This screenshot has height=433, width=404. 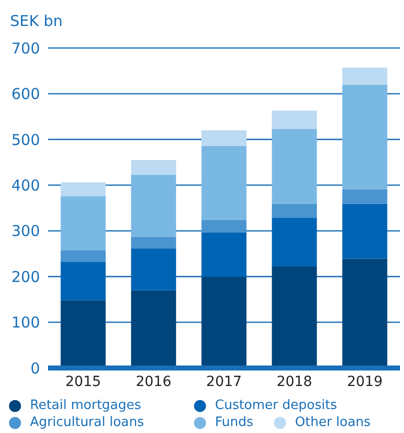 I want to click on y-tick-label: 600, so click(x=25, y=94).